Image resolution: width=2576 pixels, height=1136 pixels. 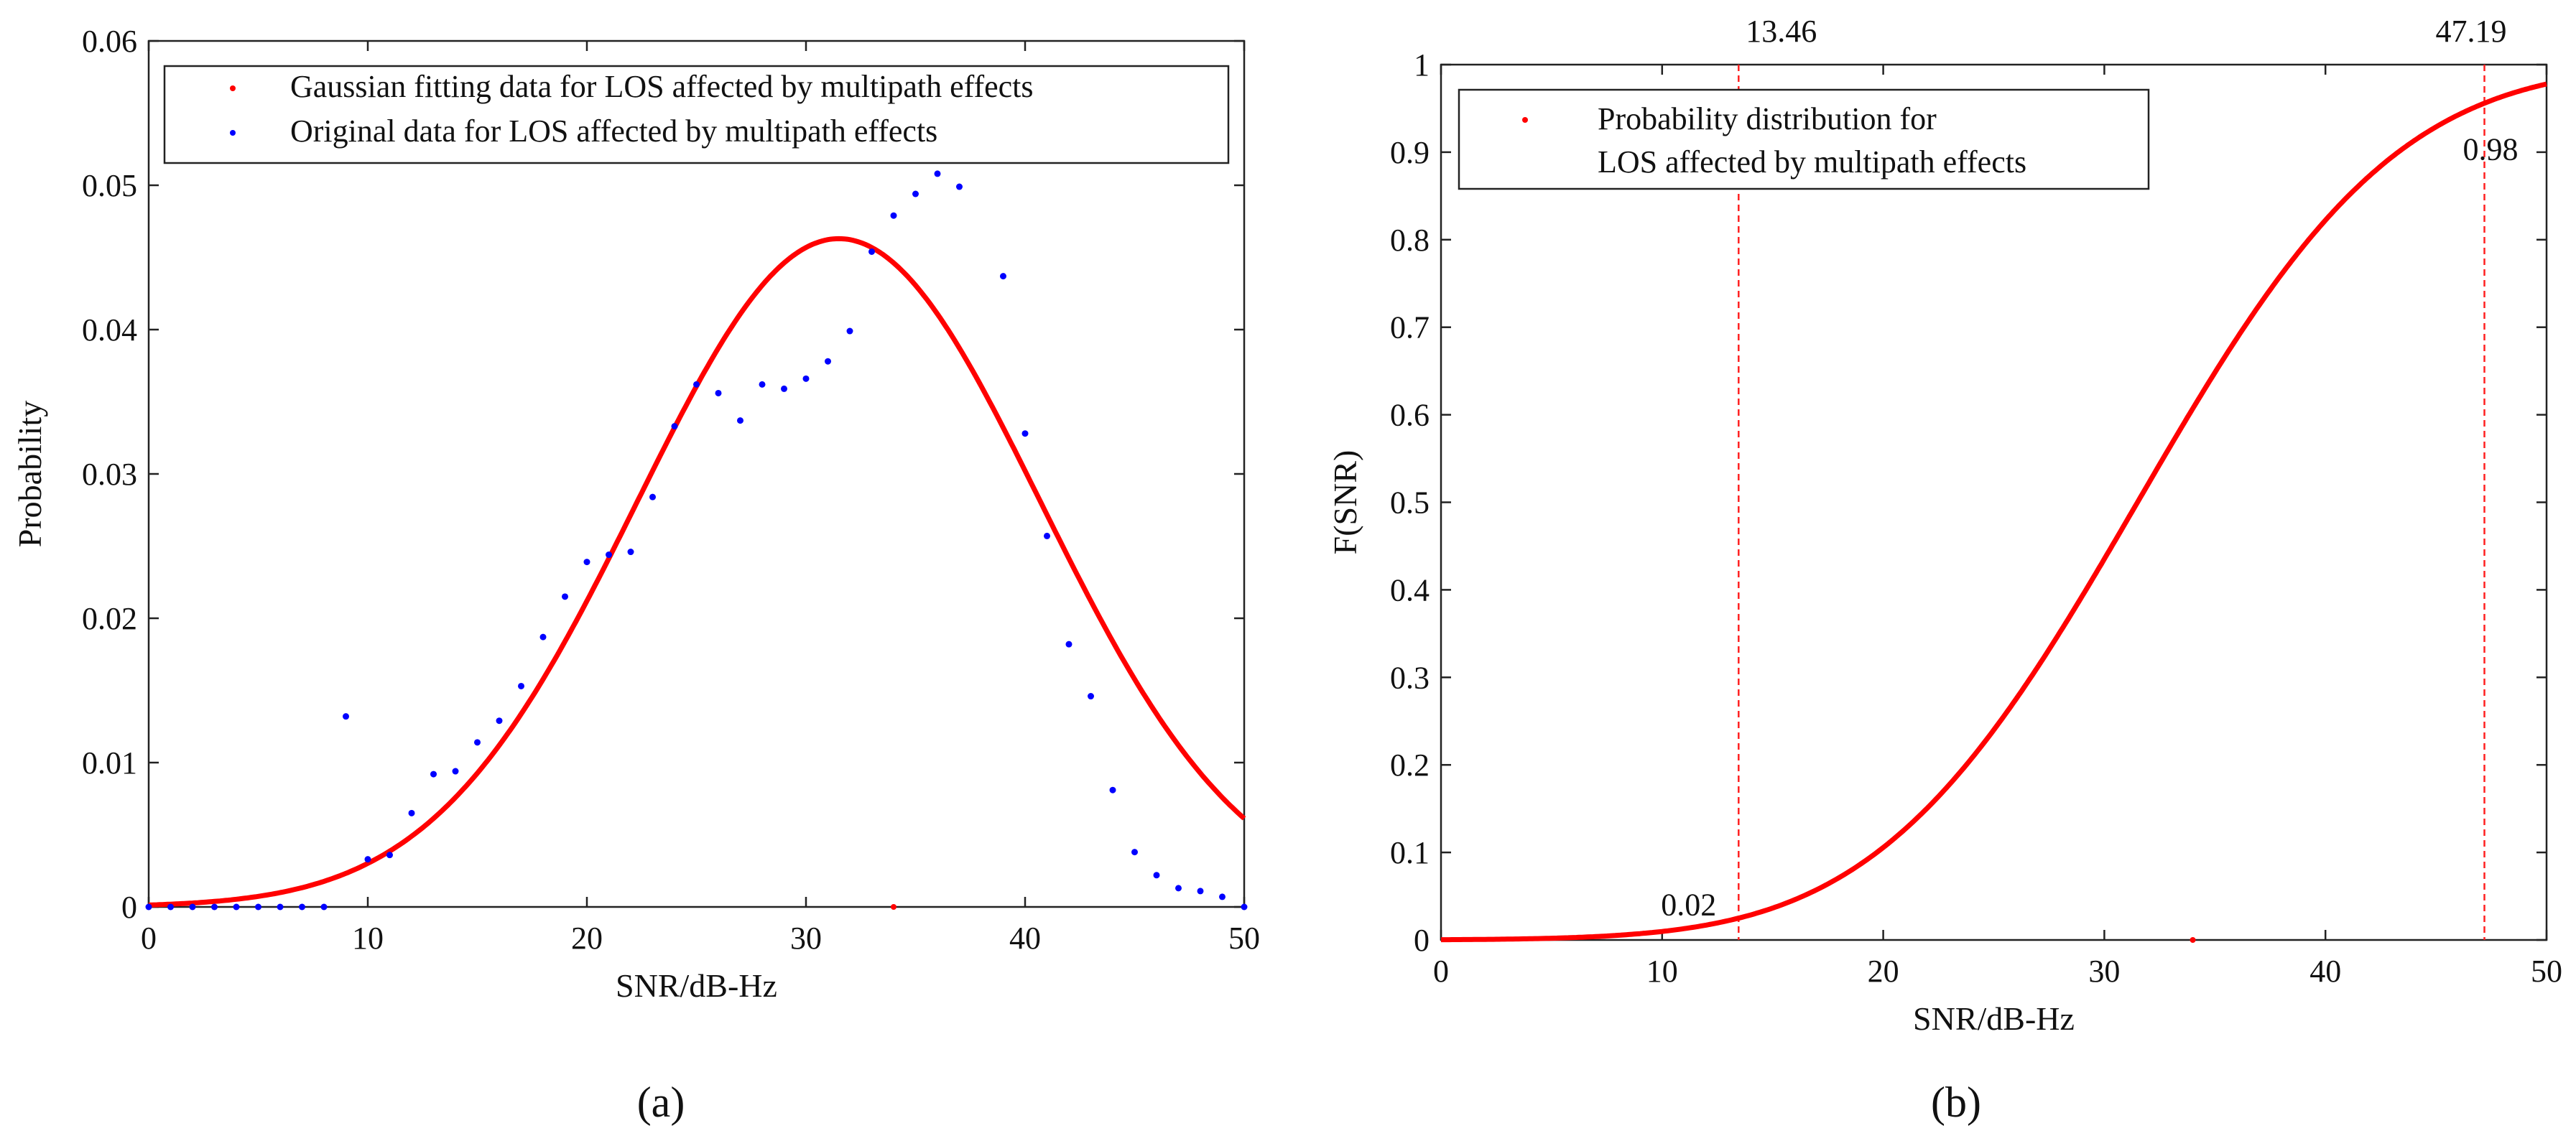 I want to click on legend-marker, so click(x=1525, y=120).